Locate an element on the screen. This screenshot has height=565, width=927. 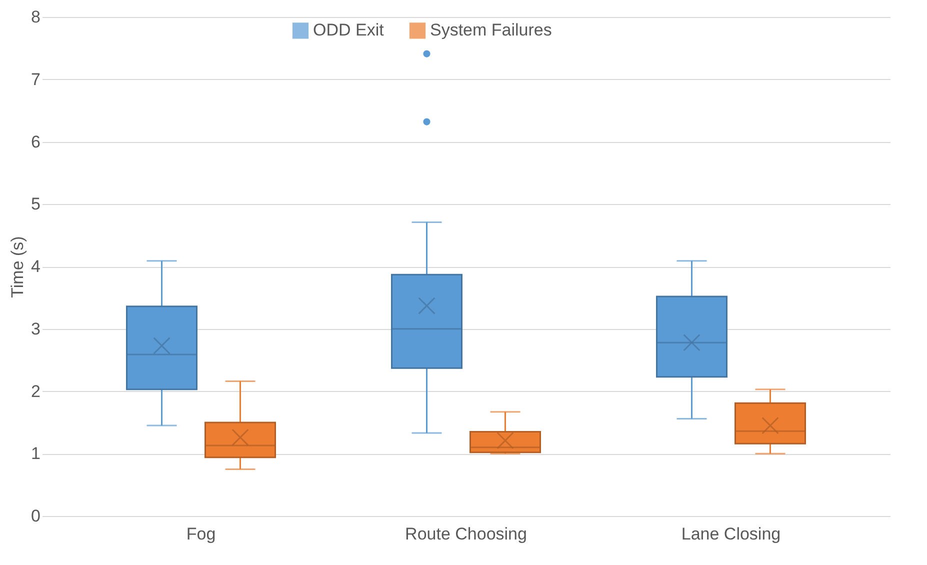
x-tick-label: Route Choosing is located at coordinates (466, 534).